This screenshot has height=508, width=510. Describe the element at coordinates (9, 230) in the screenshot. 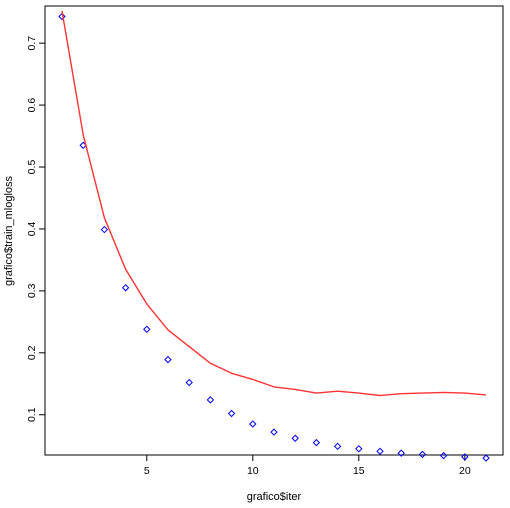

I see `y-axis-title: grafico$train_mlogloss` at that location.